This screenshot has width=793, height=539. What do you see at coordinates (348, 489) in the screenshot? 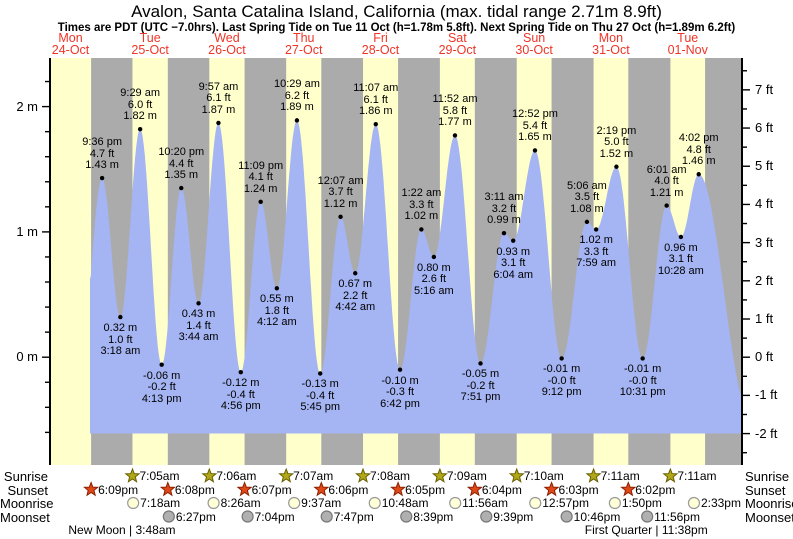
I see `sunset-time: 6:06pm` at bounding box center [348, 489].